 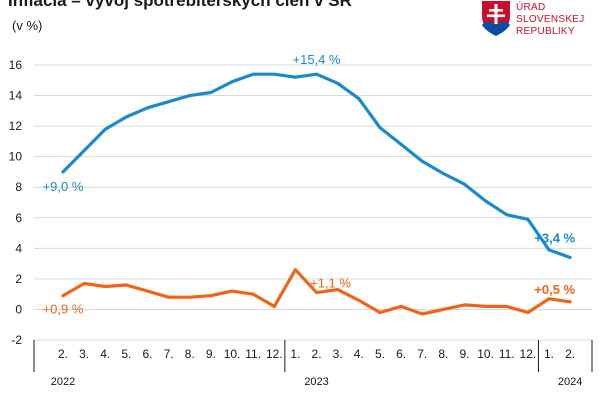 I want to click on year-label: 2023, so click(x=316, y=382).